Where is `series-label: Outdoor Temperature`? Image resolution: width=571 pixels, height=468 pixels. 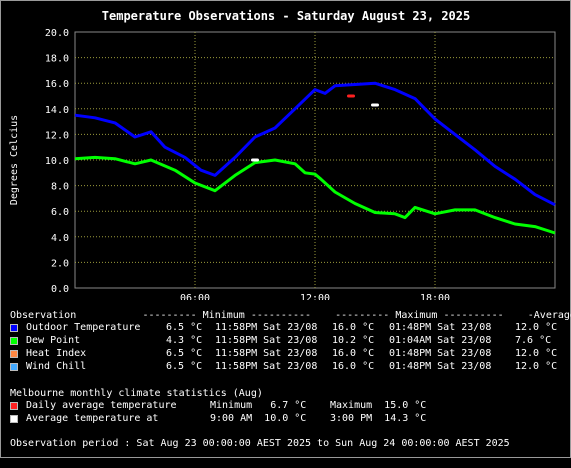 series-label: Outdoor Temperature is located at coordinates (83, 327).